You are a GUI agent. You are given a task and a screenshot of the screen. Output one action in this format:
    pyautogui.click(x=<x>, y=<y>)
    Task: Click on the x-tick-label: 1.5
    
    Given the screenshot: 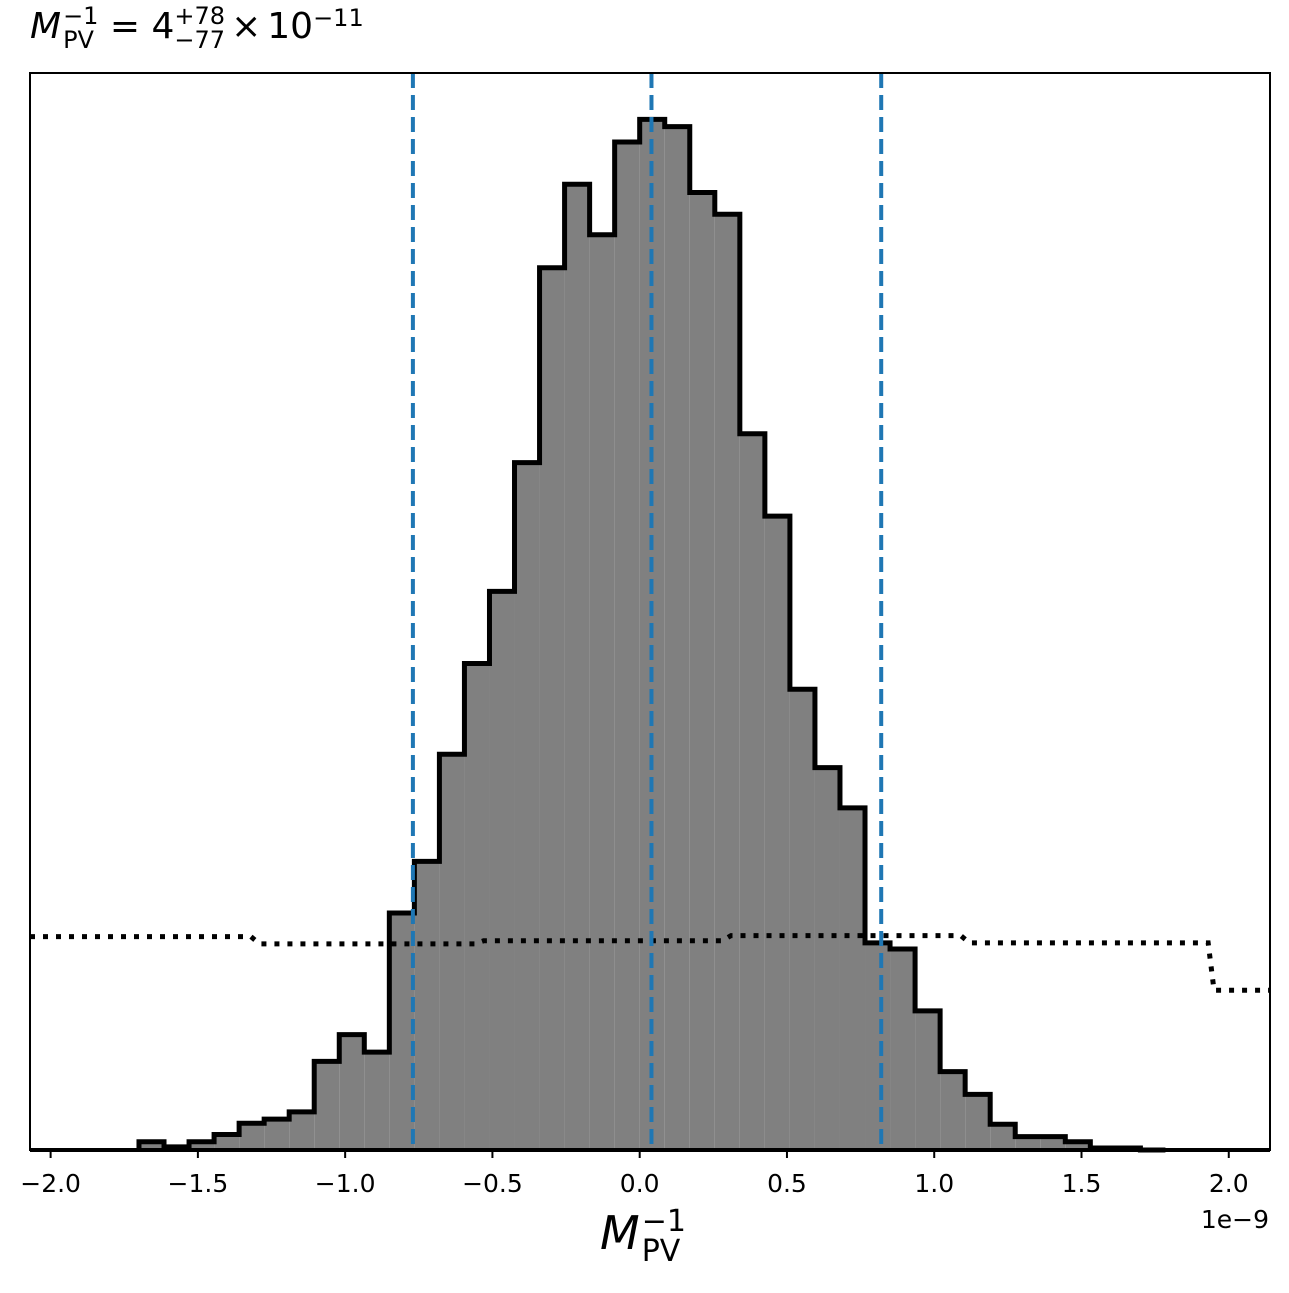 What is the action you would take?
    pyautogui.click(x=1082, y=1183)
    